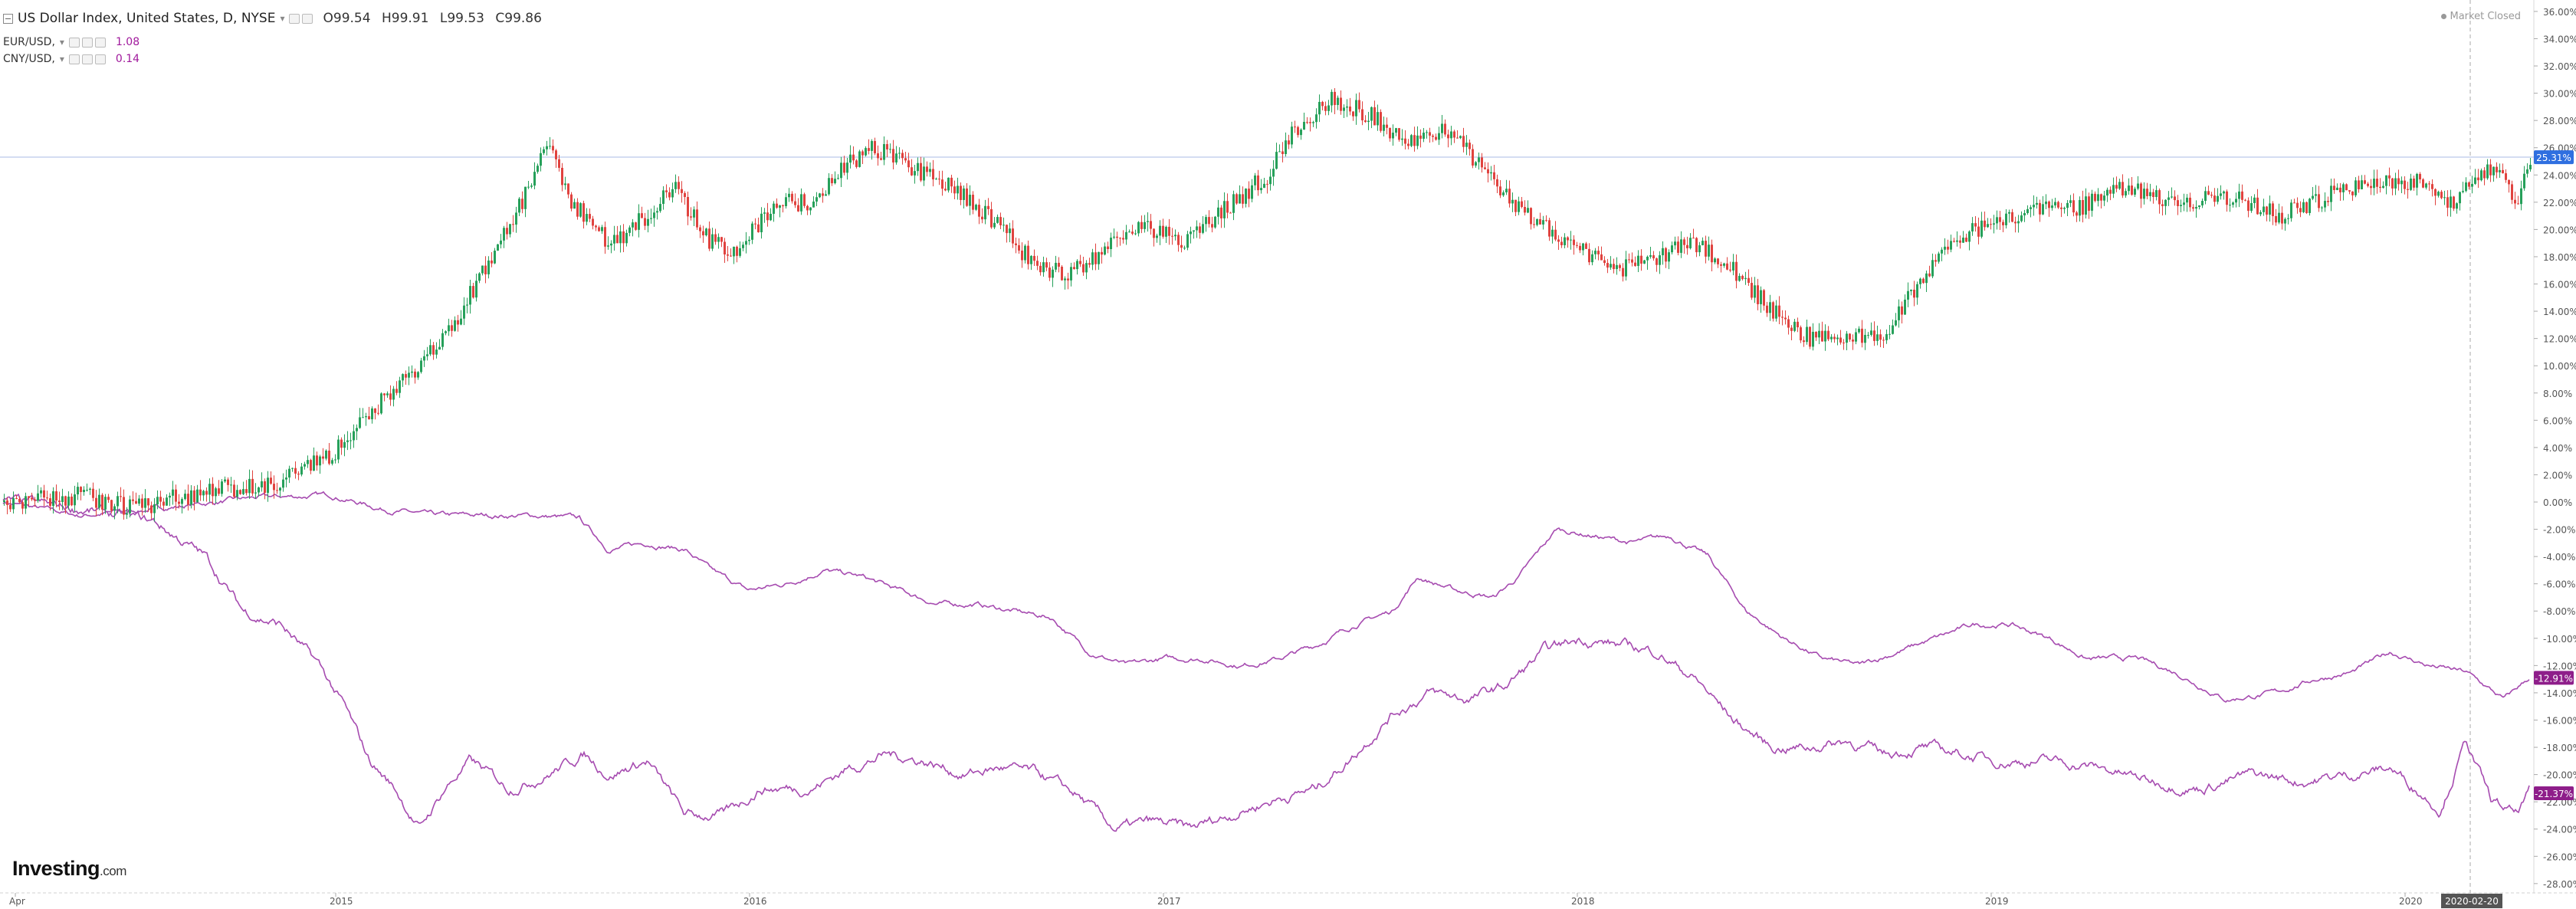 Image resolution: width=2576 pixels, height=909 pixels. I want to click on y-tick-label: 18.00%, so click(2559, 258).